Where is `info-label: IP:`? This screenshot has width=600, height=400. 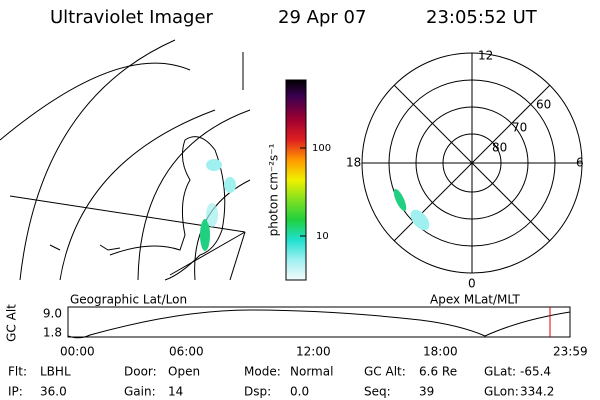 info-label: IP: is located at coordinates (15, 392).